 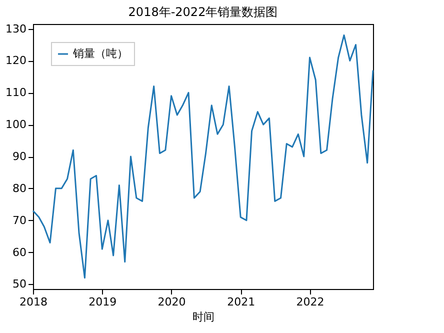 What do you see at coordinates (19, 188) in the screenshot?
I see `y-tick-label: 80` at bounding box center [19, 188].